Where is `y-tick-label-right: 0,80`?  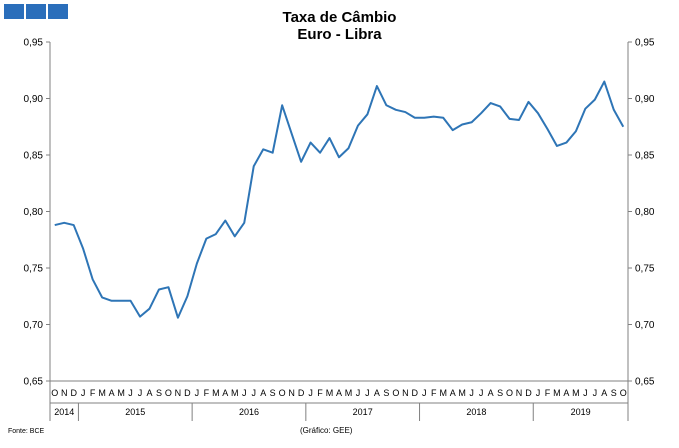
y-tick-label-right: 0,80 is located at coordinates (645, 212).